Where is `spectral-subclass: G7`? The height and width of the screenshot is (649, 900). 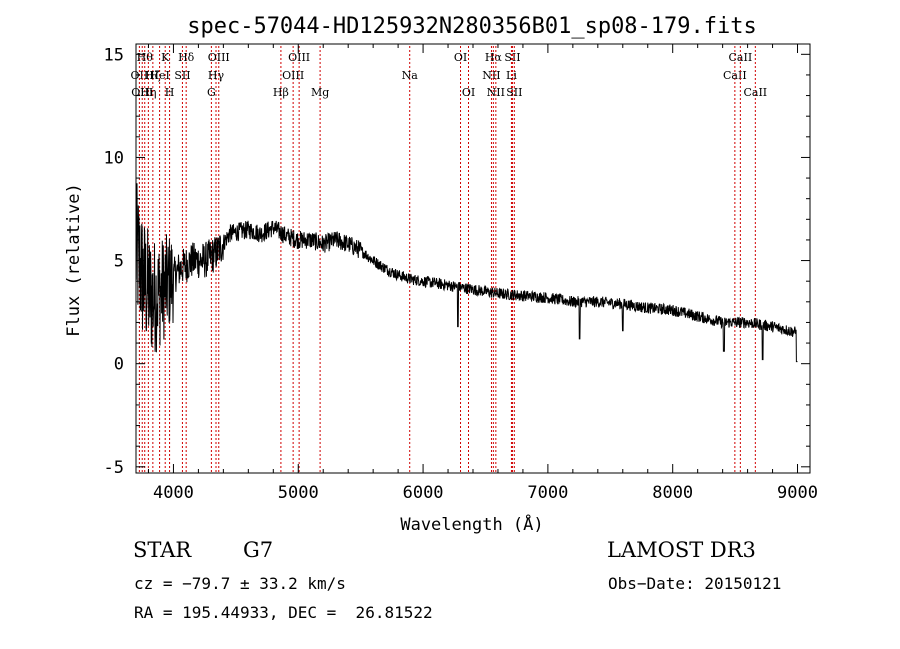 spectral-subclass: G7 is located at coordinates (258, 550).